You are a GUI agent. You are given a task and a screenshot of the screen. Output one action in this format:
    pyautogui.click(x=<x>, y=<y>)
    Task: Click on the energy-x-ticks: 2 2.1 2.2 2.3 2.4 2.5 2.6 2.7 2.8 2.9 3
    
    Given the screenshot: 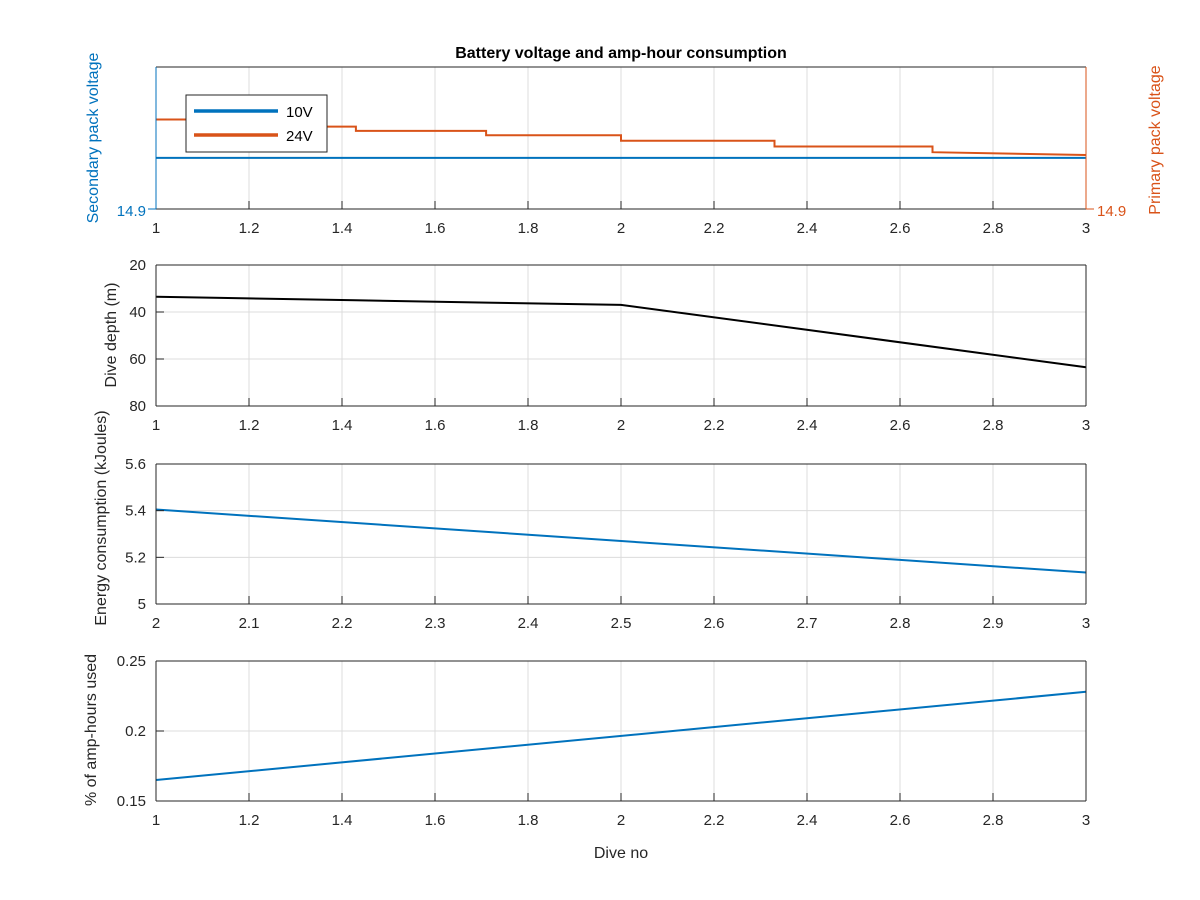 What is the action you would take?
    pyautogui.click(x=621, y=623)
    